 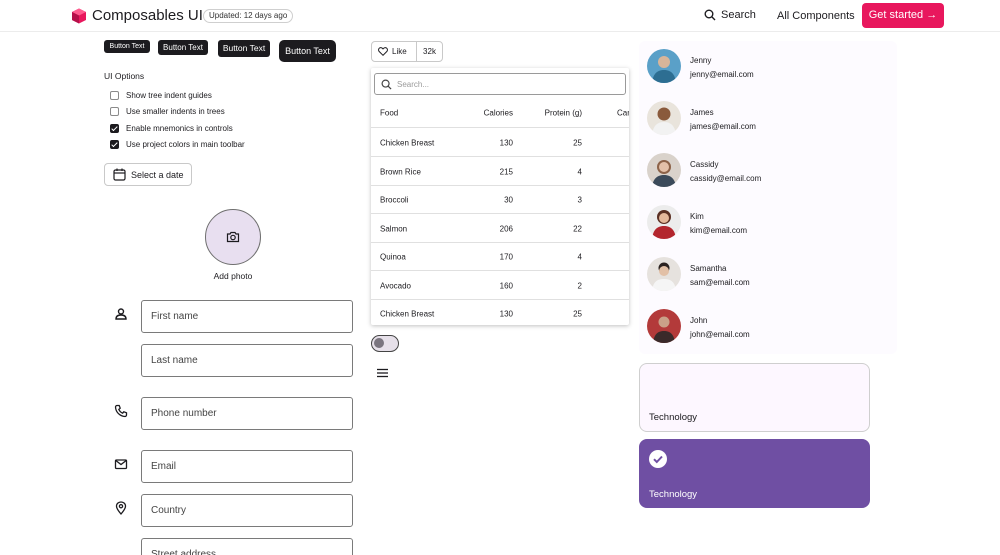 What do you see at coordinates (400, 171) in the screenshot?
I see `cell-food: Brown Rice` at bounding box center [400, 171].